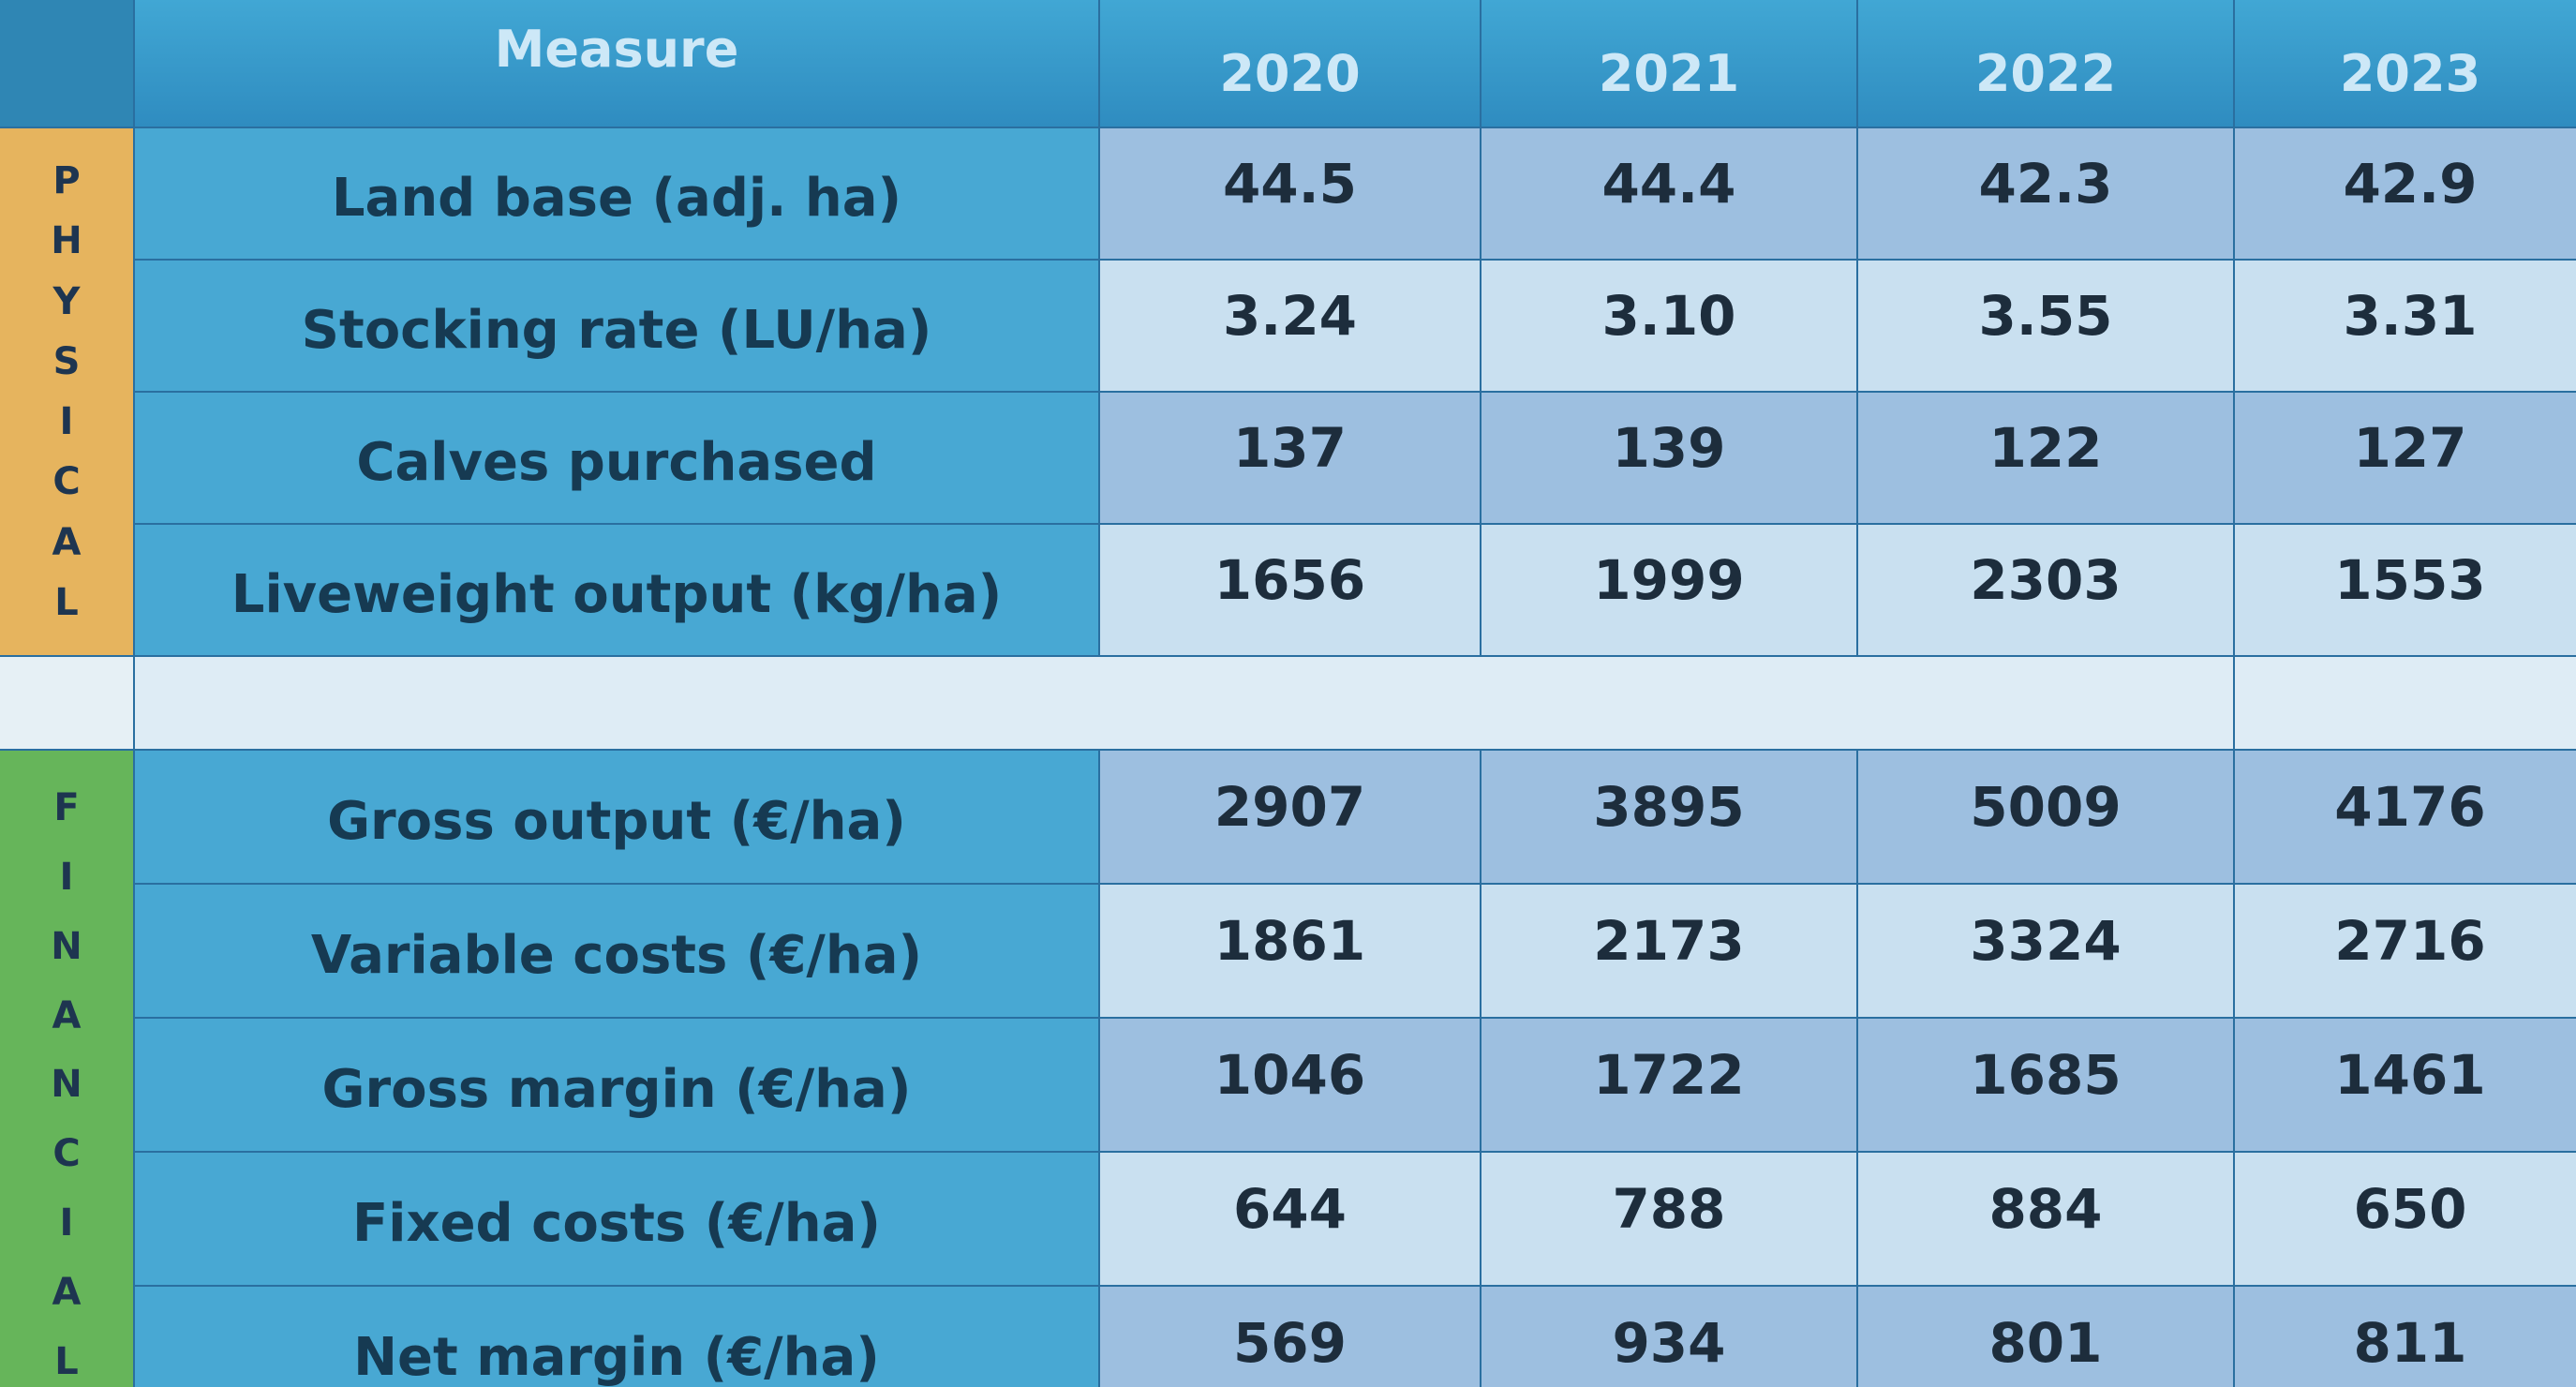  I want to click on section-label-letter: P, so click(66, 181).